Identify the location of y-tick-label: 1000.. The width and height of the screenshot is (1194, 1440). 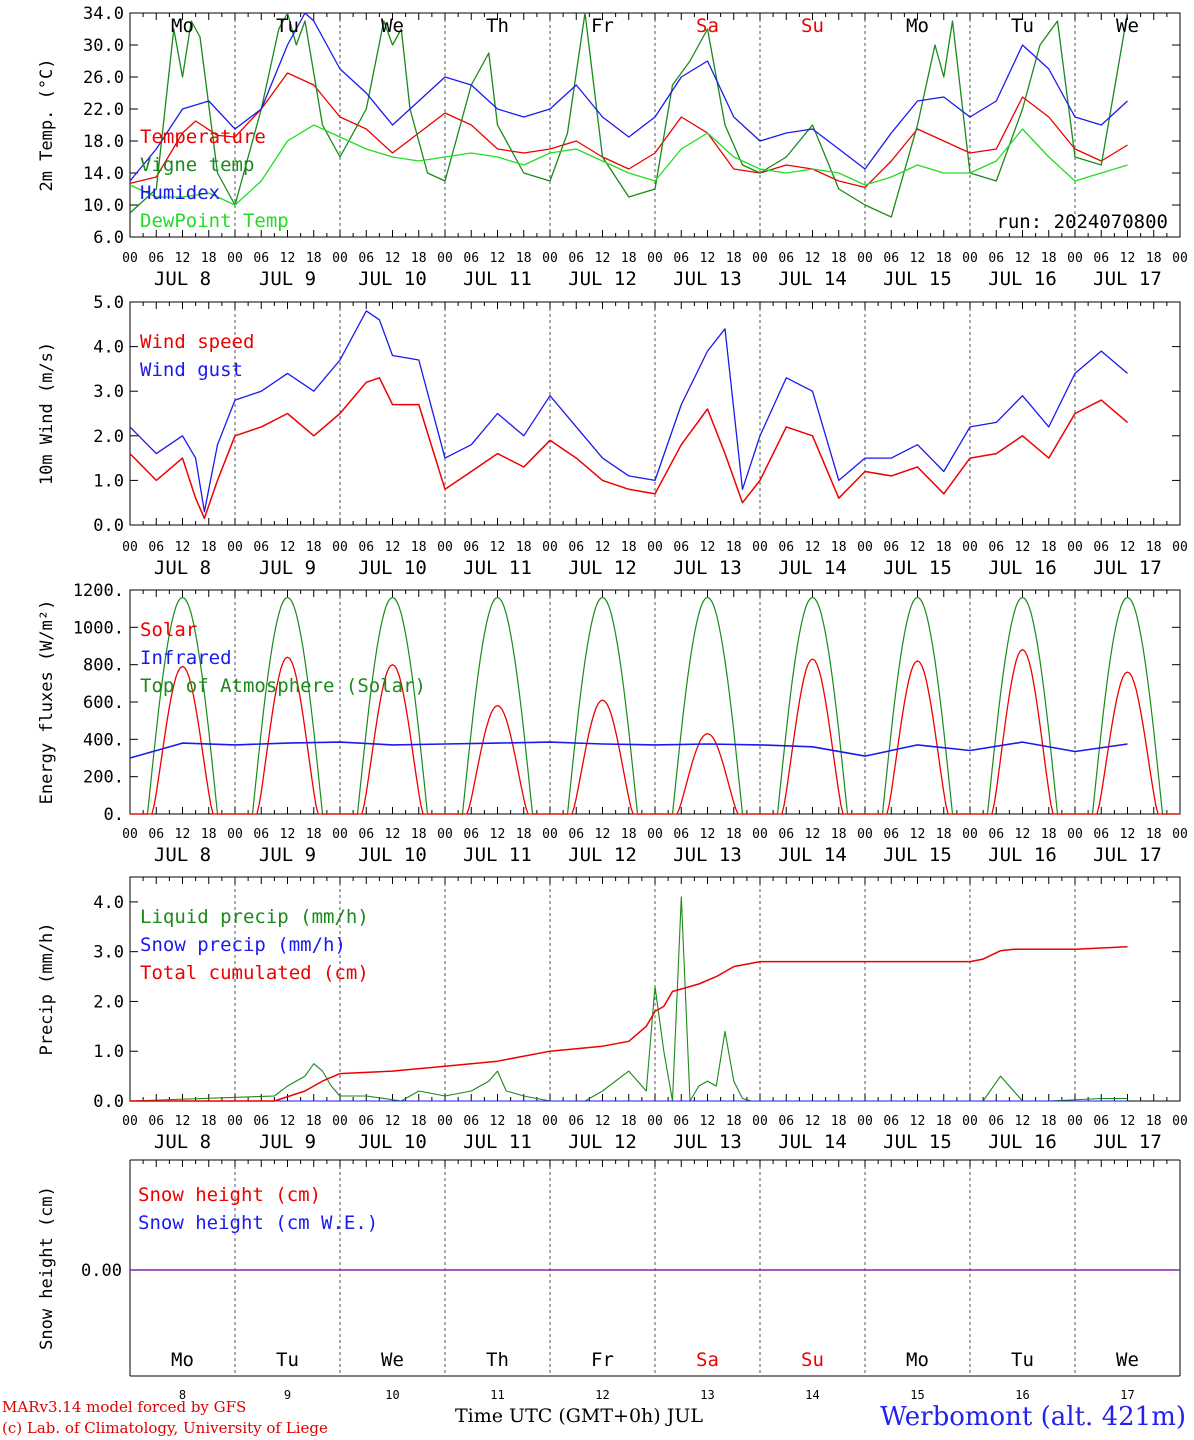
(98, 628).